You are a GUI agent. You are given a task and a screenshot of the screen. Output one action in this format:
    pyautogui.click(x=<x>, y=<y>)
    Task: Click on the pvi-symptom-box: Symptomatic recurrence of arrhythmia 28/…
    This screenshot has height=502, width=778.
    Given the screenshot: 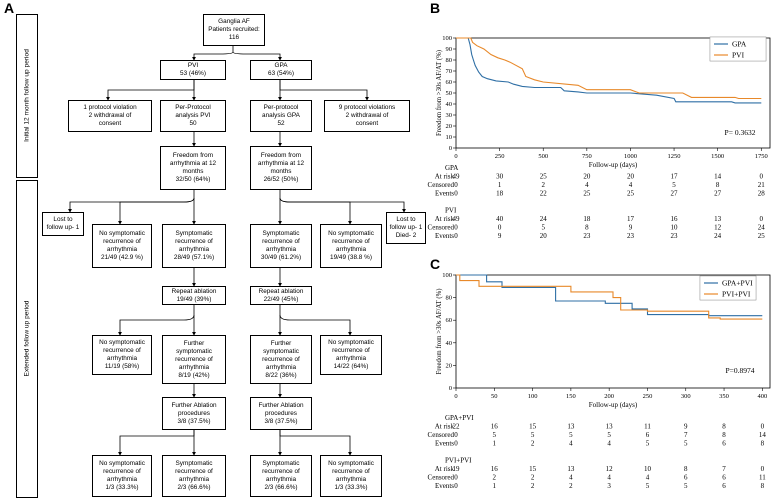 What is the action you would take?
    pyautogui.click(x=194, y=246)
    